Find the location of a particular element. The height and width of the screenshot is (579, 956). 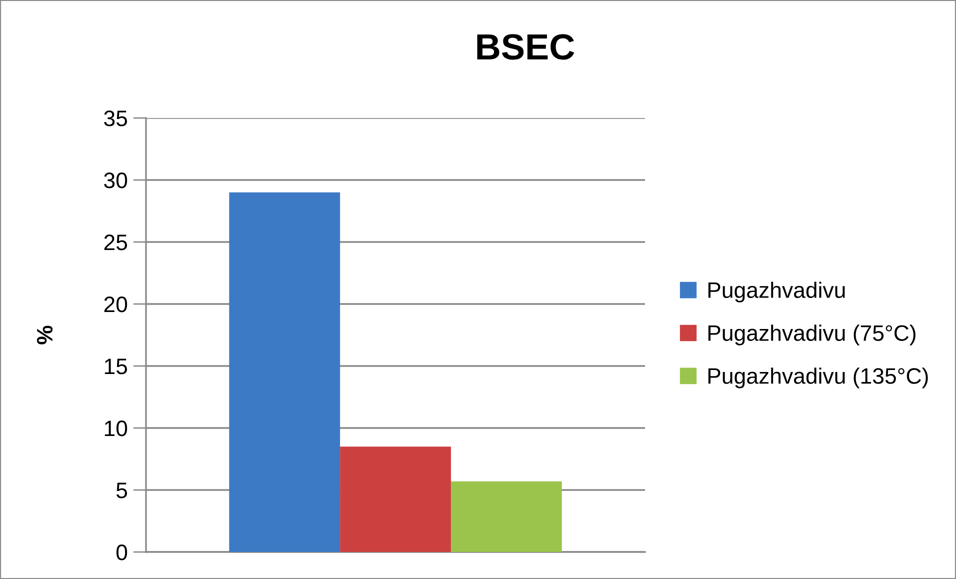

y-tick-label: 20 is located at coordinates (116, 304).